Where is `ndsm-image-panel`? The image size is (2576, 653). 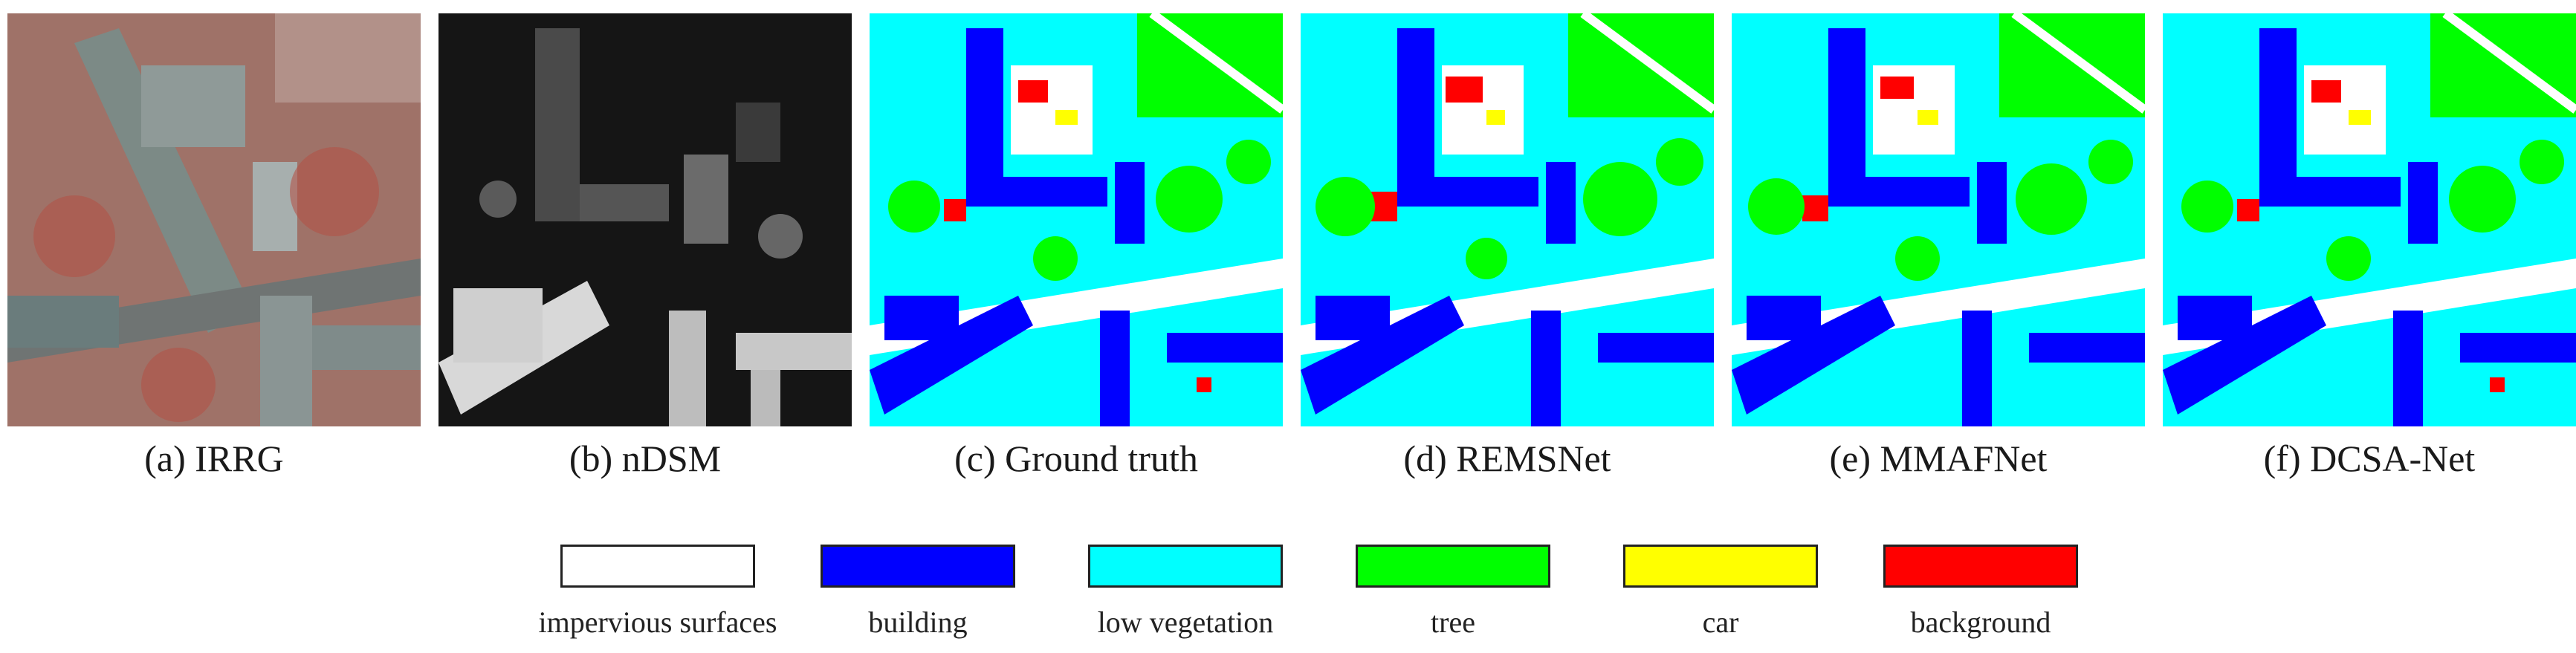 ndsm-image-panel is located at coordinates (645, 219).